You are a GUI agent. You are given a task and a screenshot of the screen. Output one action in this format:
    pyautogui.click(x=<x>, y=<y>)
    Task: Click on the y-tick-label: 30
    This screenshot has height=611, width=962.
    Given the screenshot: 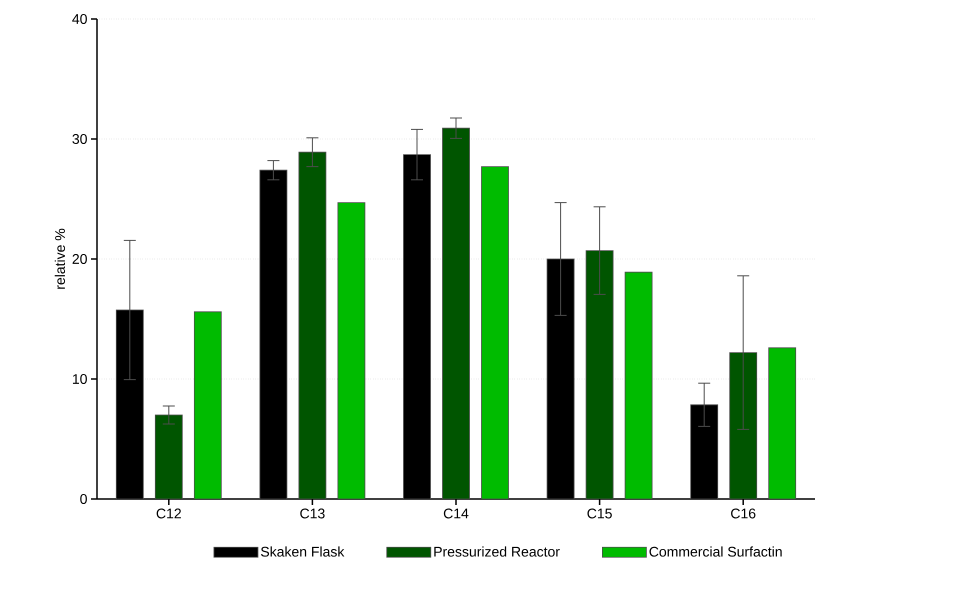 What is the action you would take?
    pyautogui.click(x=79, y=139)
    